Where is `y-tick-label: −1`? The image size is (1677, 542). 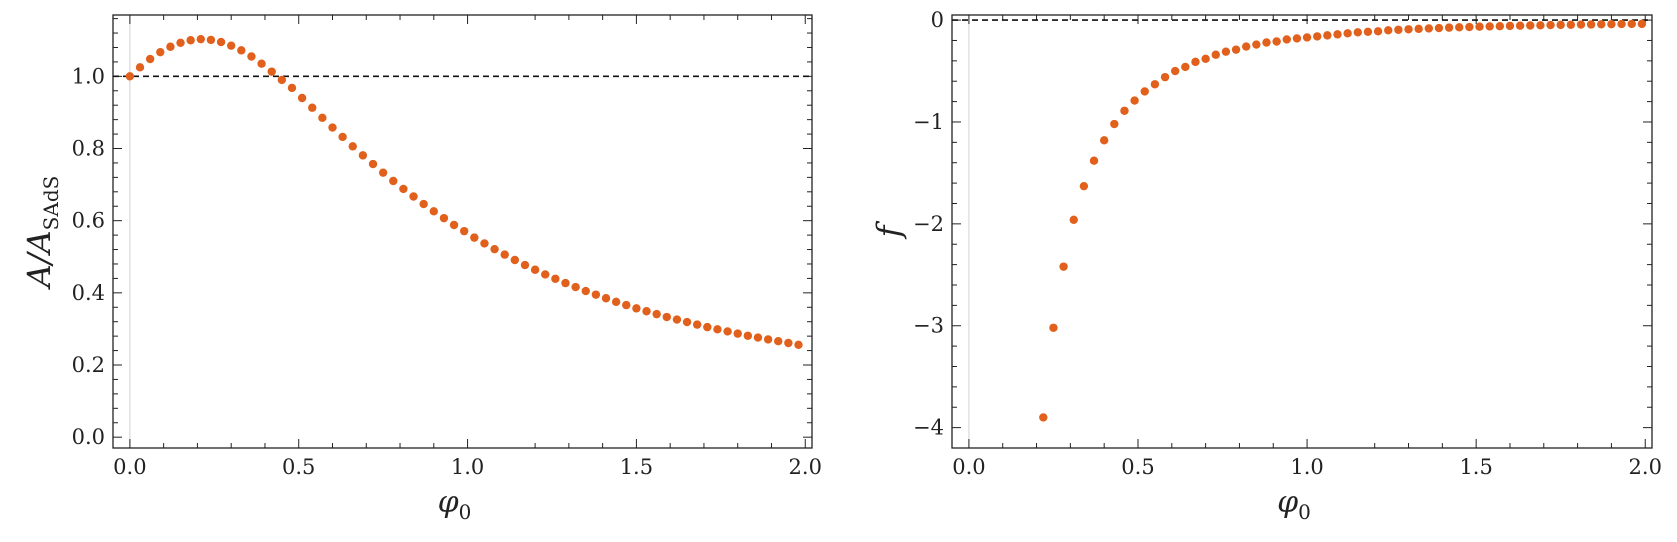
y-tick-label: −1 is located at coordinates (928, 122).